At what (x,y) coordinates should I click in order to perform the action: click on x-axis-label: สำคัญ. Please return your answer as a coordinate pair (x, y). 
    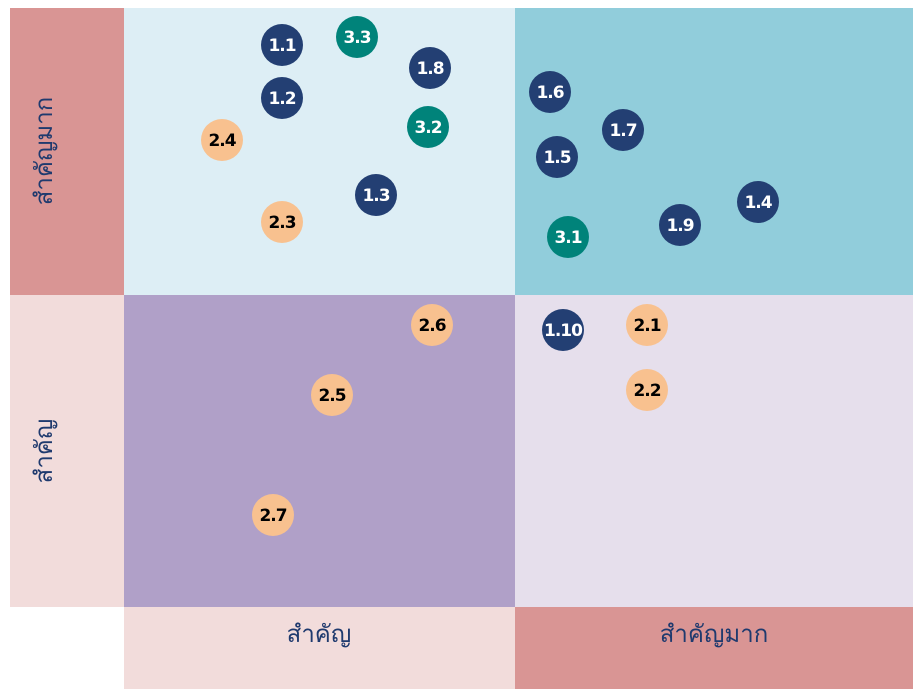
    Looking at the image, I should click on (319, 634).